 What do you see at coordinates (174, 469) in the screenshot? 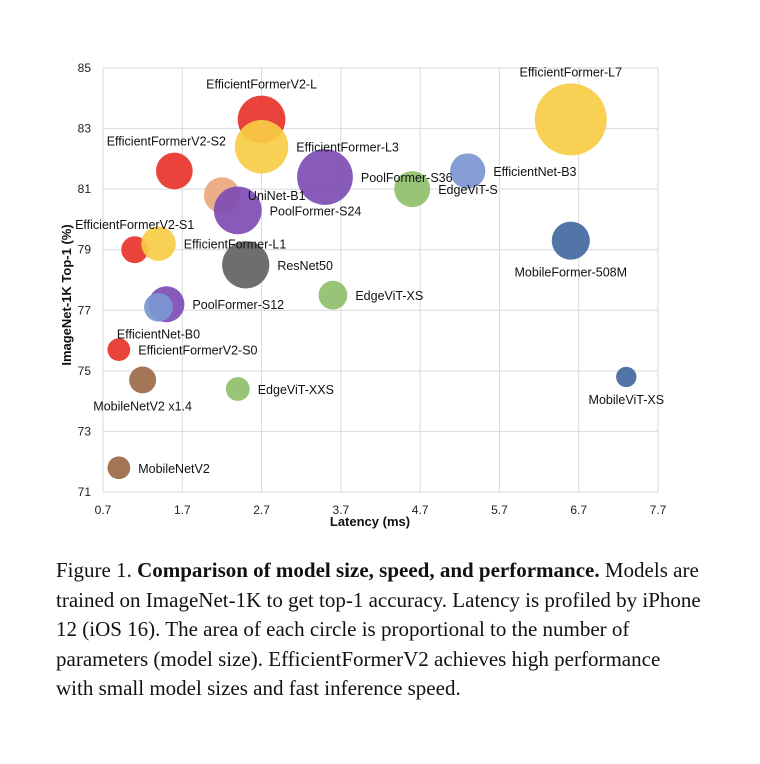
I see `point-label: MobileNetV2` at bounding box center [174, 469].